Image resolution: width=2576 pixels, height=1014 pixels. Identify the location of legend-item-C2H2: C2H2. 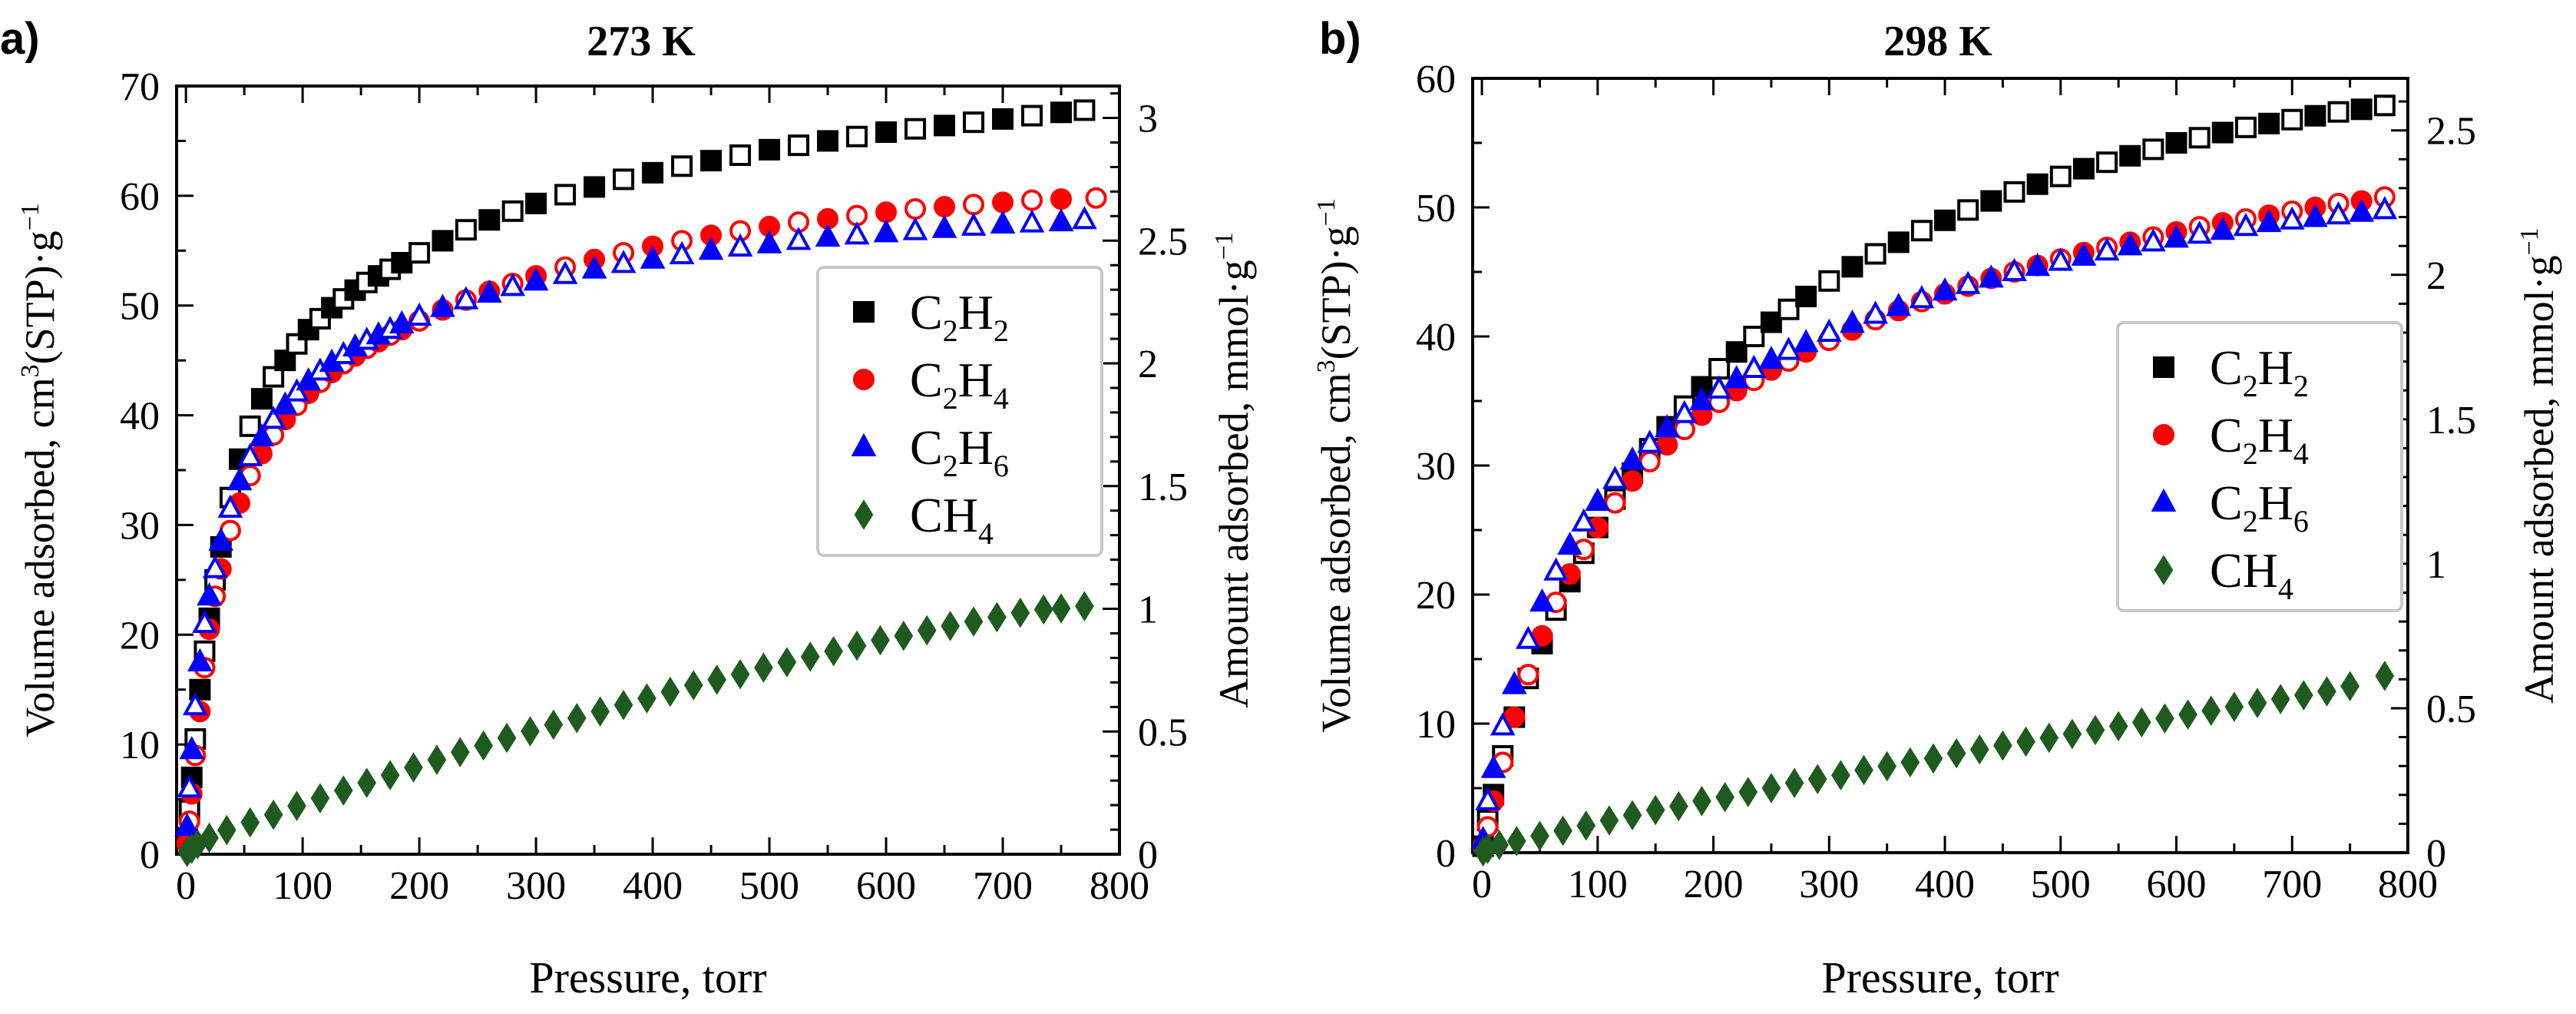
(2231, 371).